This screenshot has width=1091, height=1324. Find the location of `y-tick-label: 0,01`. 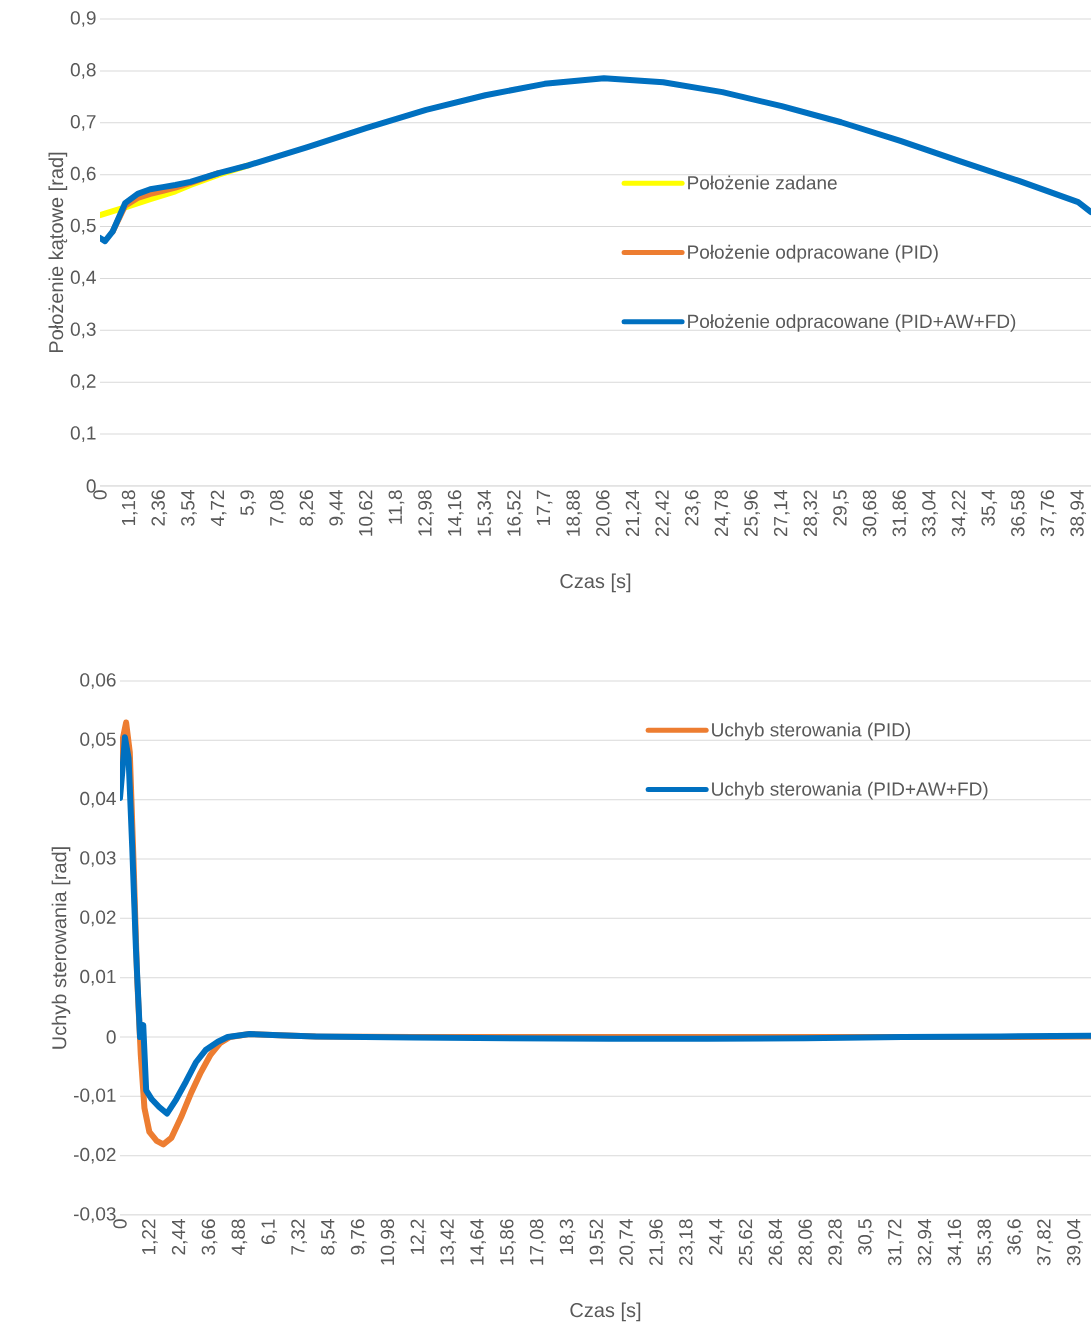

y-tick-label: 0,01 is located at coordinates (98, 977).